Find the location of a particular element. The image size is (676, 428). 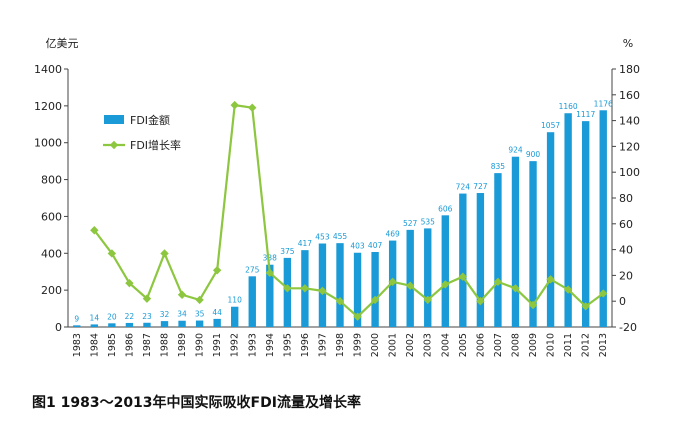

bar-data-label: 9 is located at coordinates (76, 318).